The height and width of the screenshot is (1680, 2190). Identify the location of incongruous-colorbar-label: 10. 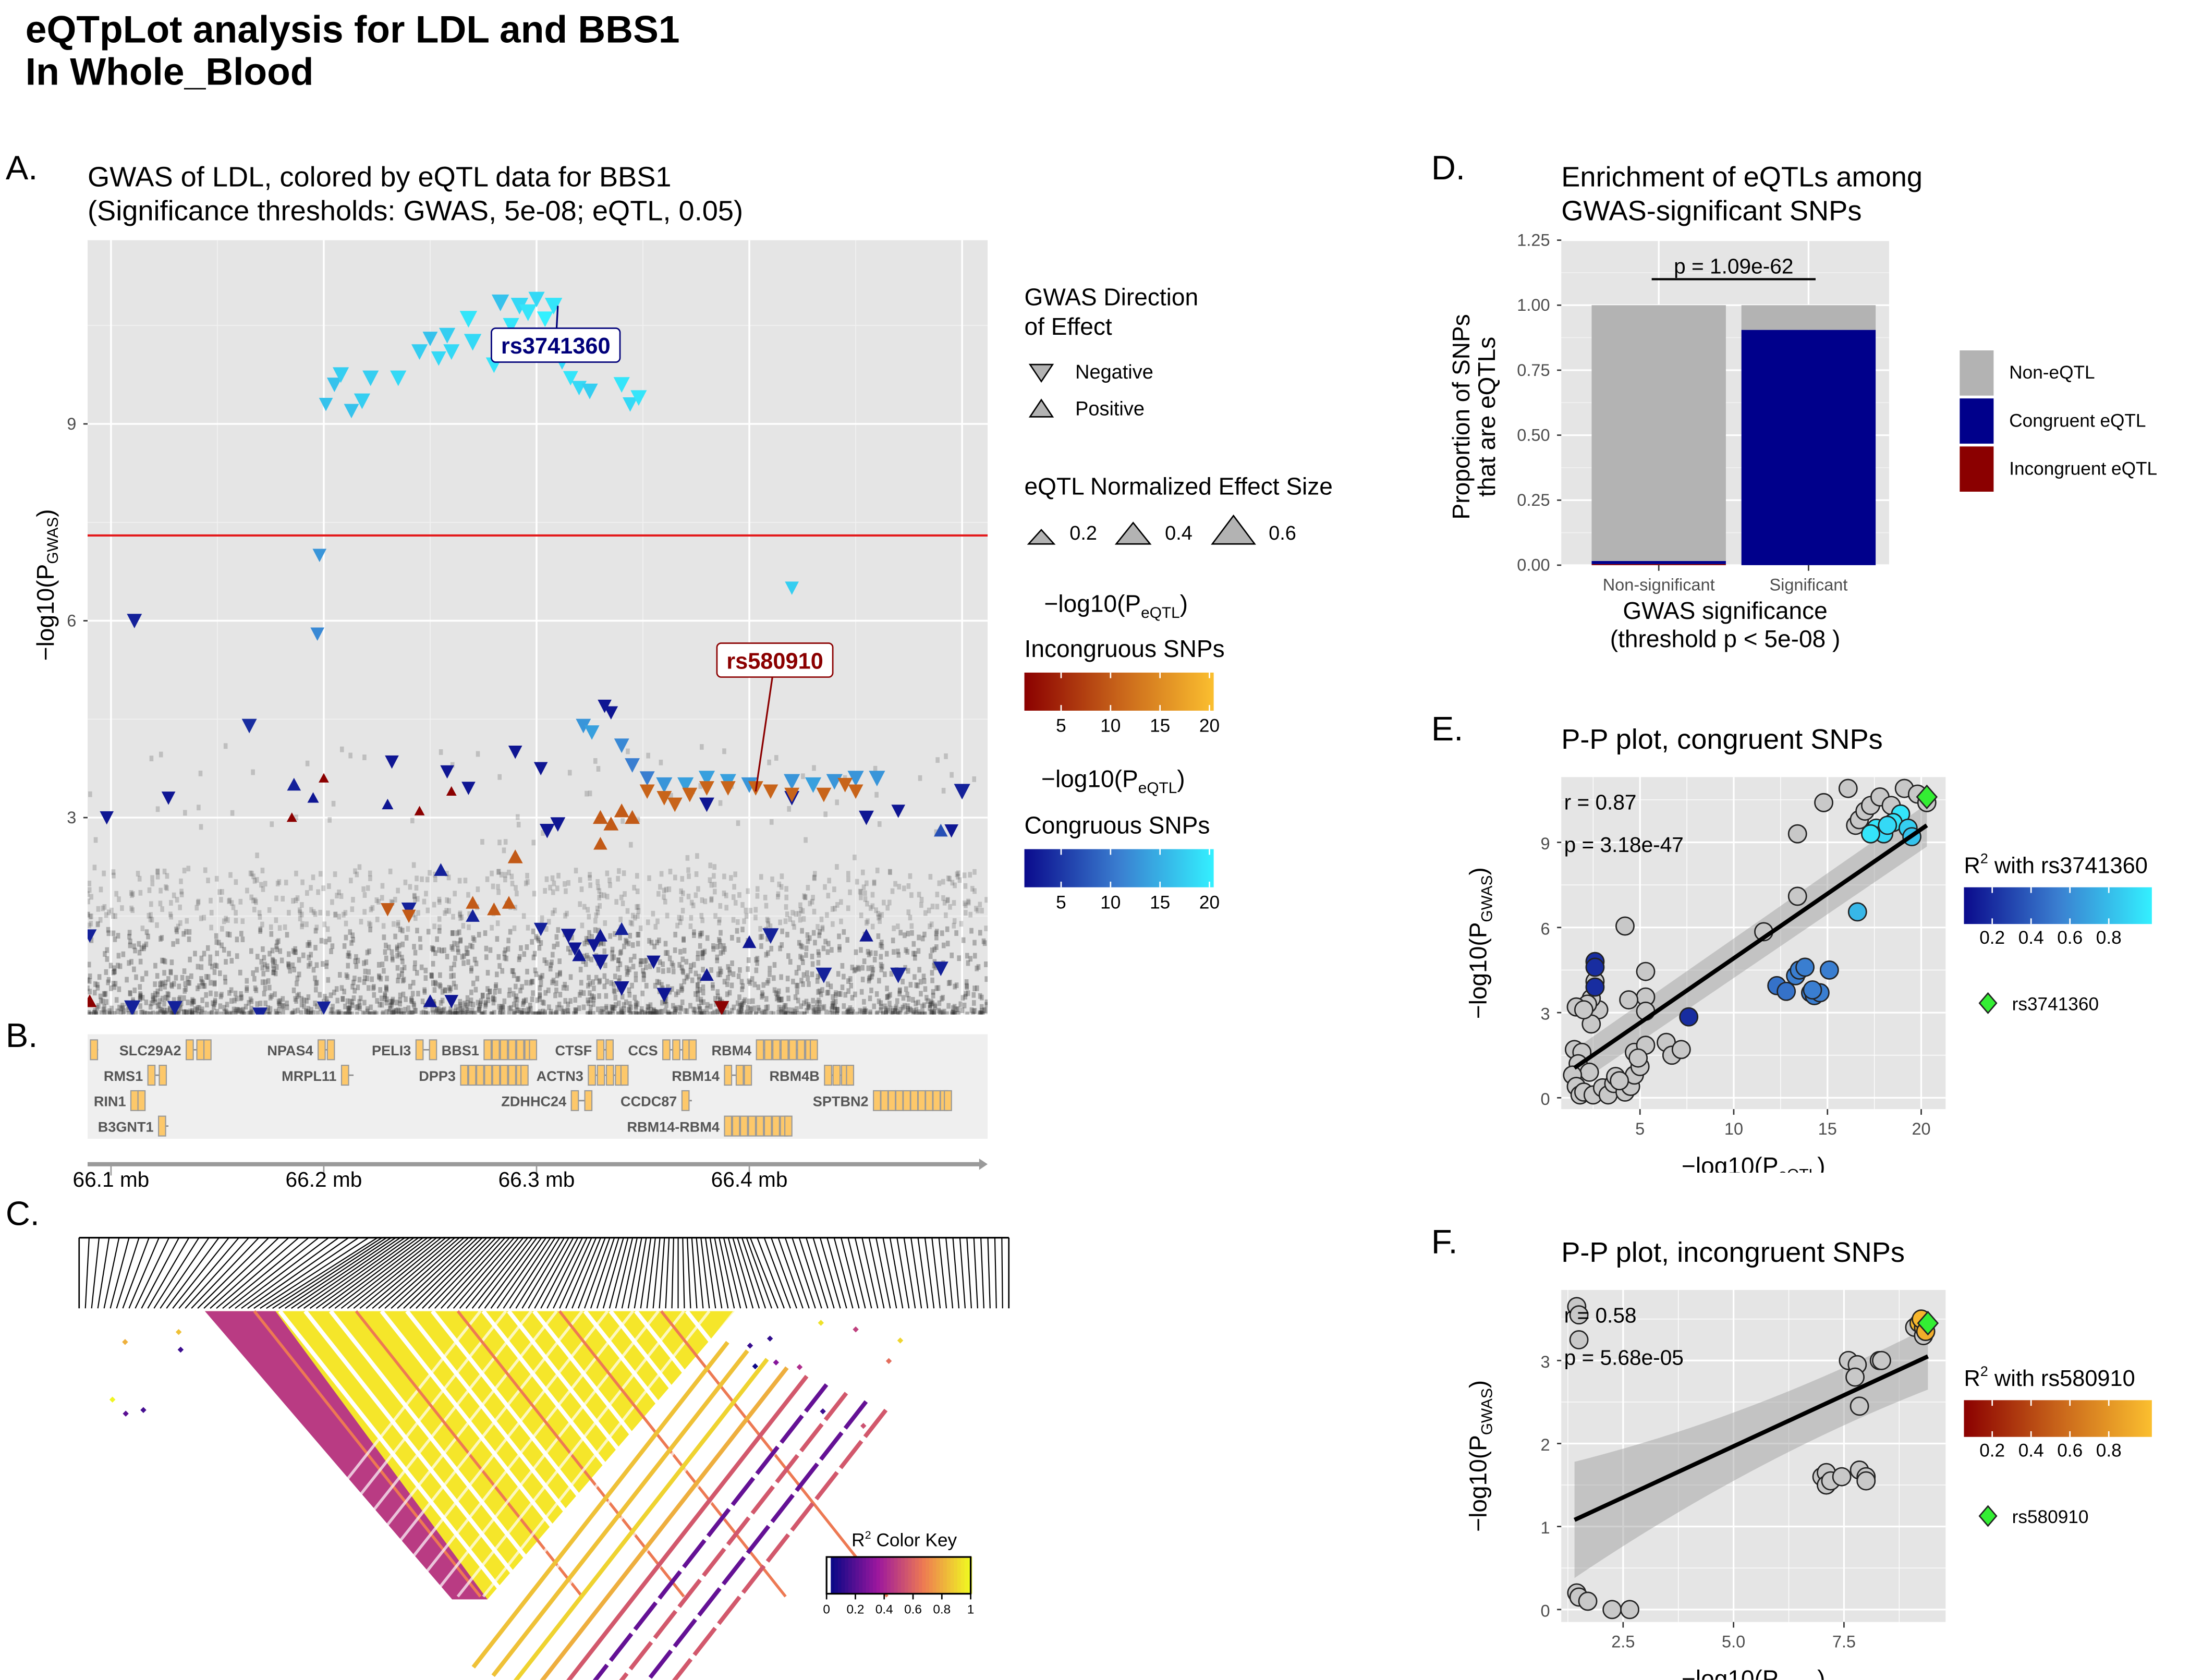
(1110, 725).